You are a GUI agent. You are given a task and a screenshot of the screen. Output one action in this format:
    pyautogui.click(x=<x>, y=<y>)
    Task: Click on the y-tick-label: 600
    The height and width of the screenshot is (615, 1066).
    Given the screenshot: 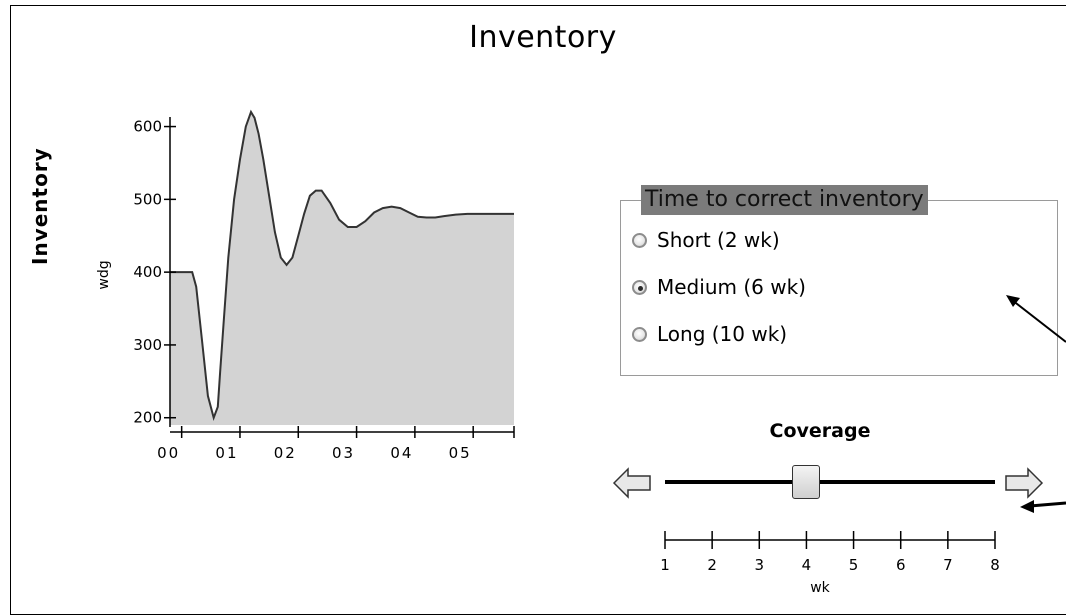 What is the action you would take?
    pyautogui.click(x=147, y=127)
    